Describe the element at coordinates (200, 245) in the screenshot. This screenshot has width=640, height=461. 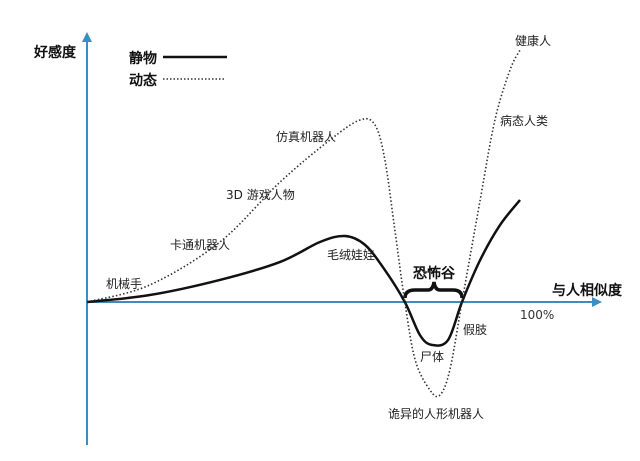
I see `annotation-cartoon-robot: 卡通机器人` at that location.